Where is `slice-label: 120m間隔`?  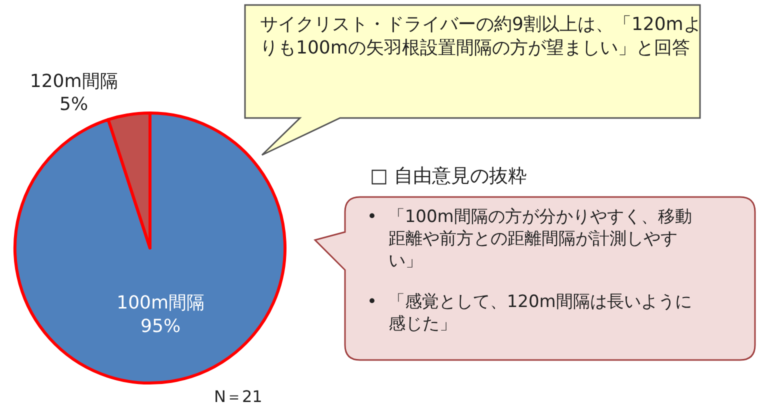
slice-label: 120m間隔 is located at coordinates (74, 81).